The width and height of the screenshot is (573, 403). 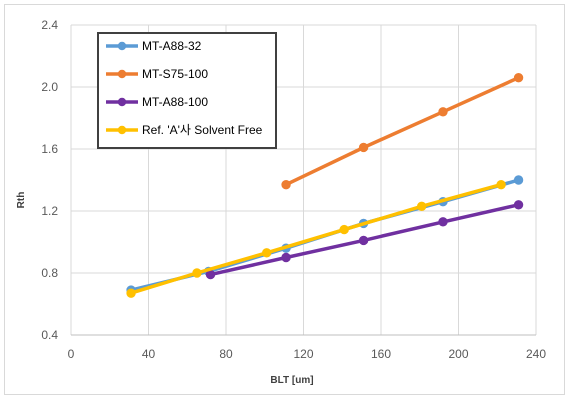 I want to click on legend-item: MT-A88-100, so click(x=157, y=102).